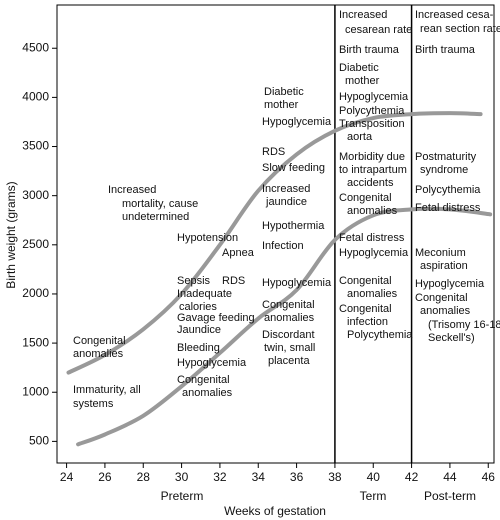  What do you see at coordinates (35, 195) in the screenshot?
I see `y-tick-label: 3000` at bounding box center [35, 195].